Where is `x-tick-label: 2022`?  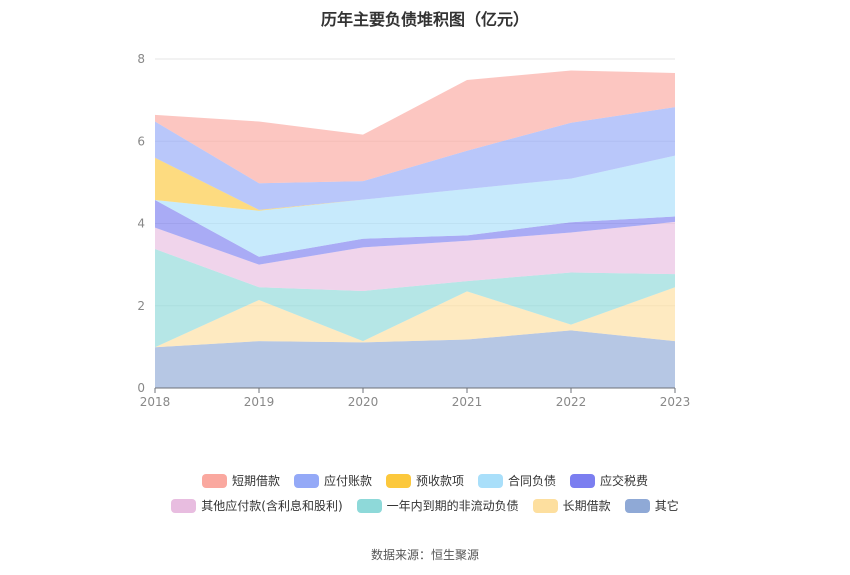 x-tick-label: 2022 is located at coordinates (571, 402).